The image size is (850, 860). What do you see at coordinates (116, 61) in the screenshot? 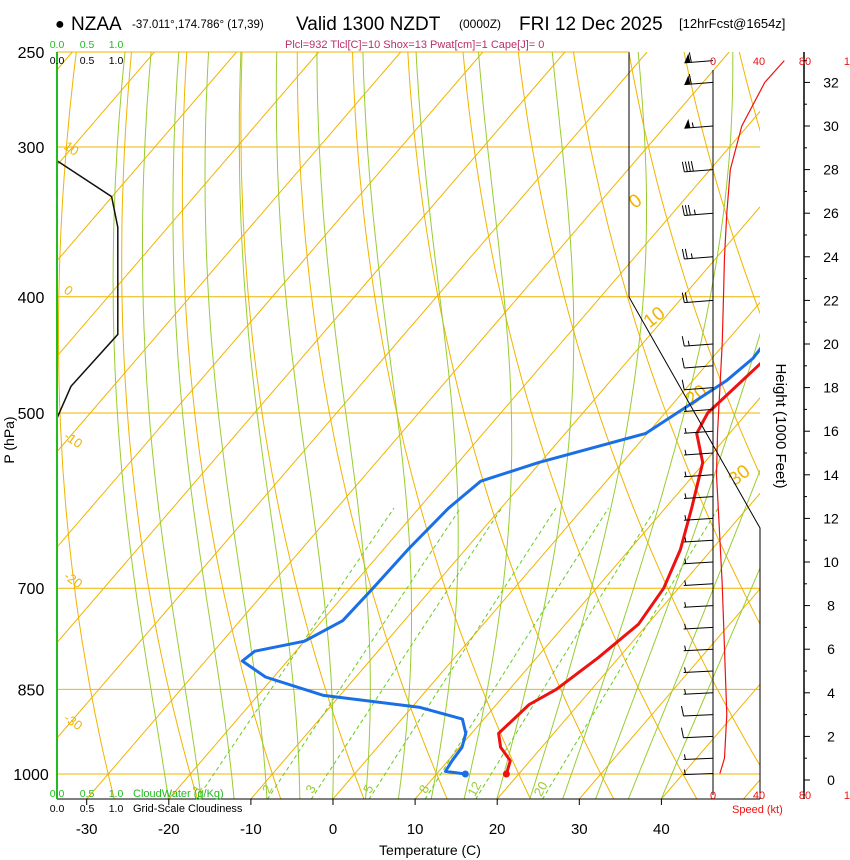
I see `cloudiness-top-tick: 1.0` at bounding box center [116, 61].